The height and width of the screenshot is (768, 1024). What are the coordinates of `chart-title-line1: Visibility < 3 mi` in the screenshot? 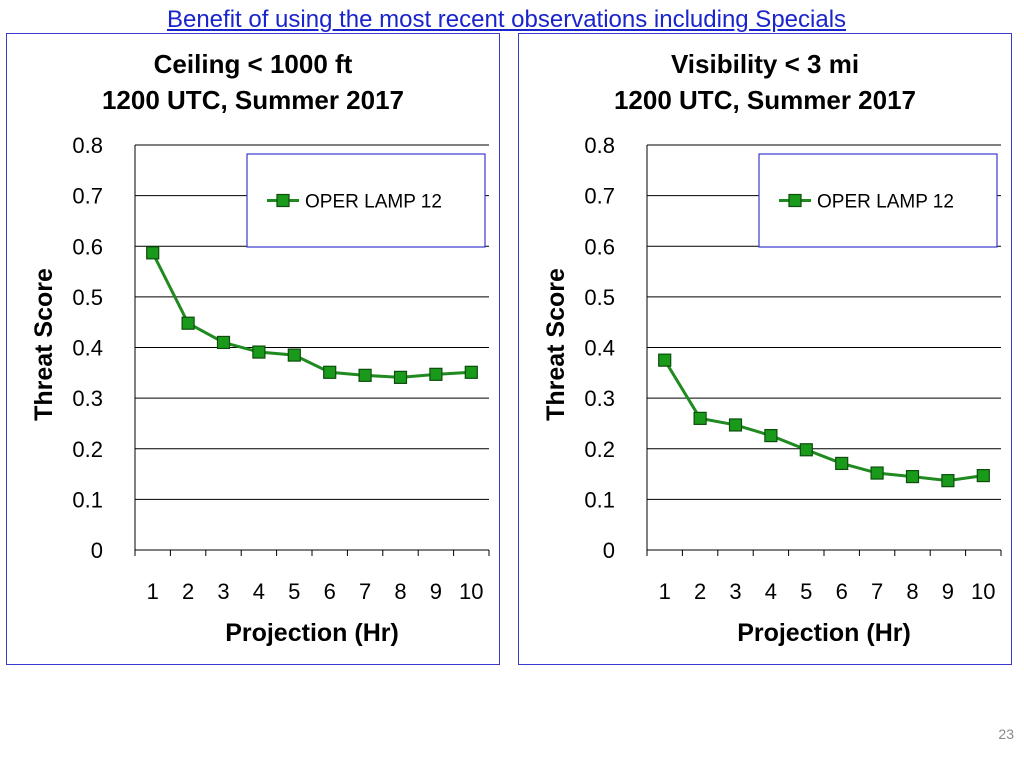 It's located at (765, 64).